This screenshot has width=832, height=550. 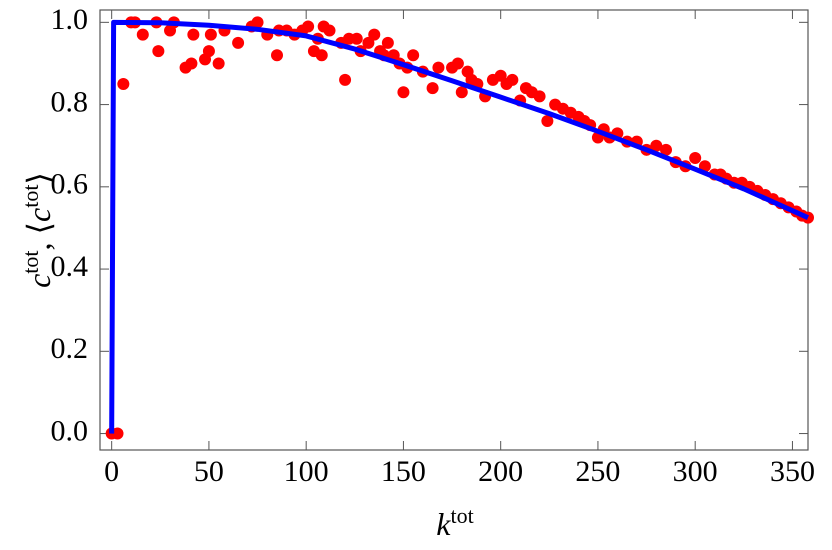 I want to click on y-tick-label: 0.8, so click(x=70, y=101).